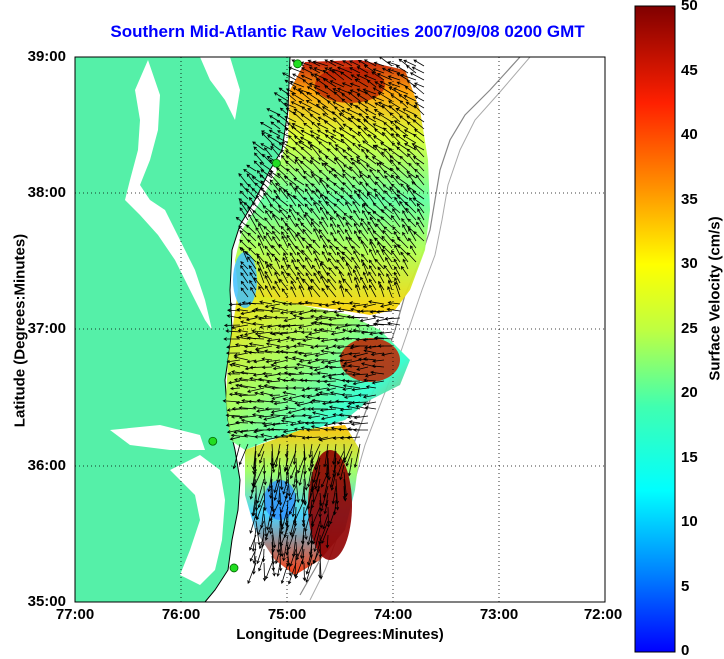 Image resolution: width=724 pixels, height=659 pixels. What do you see at coordinates (340, 634) in the screenshot?
I see `x-axis-label: Longitude (Degrees:Minutes)` at bounding box center [340, 634].